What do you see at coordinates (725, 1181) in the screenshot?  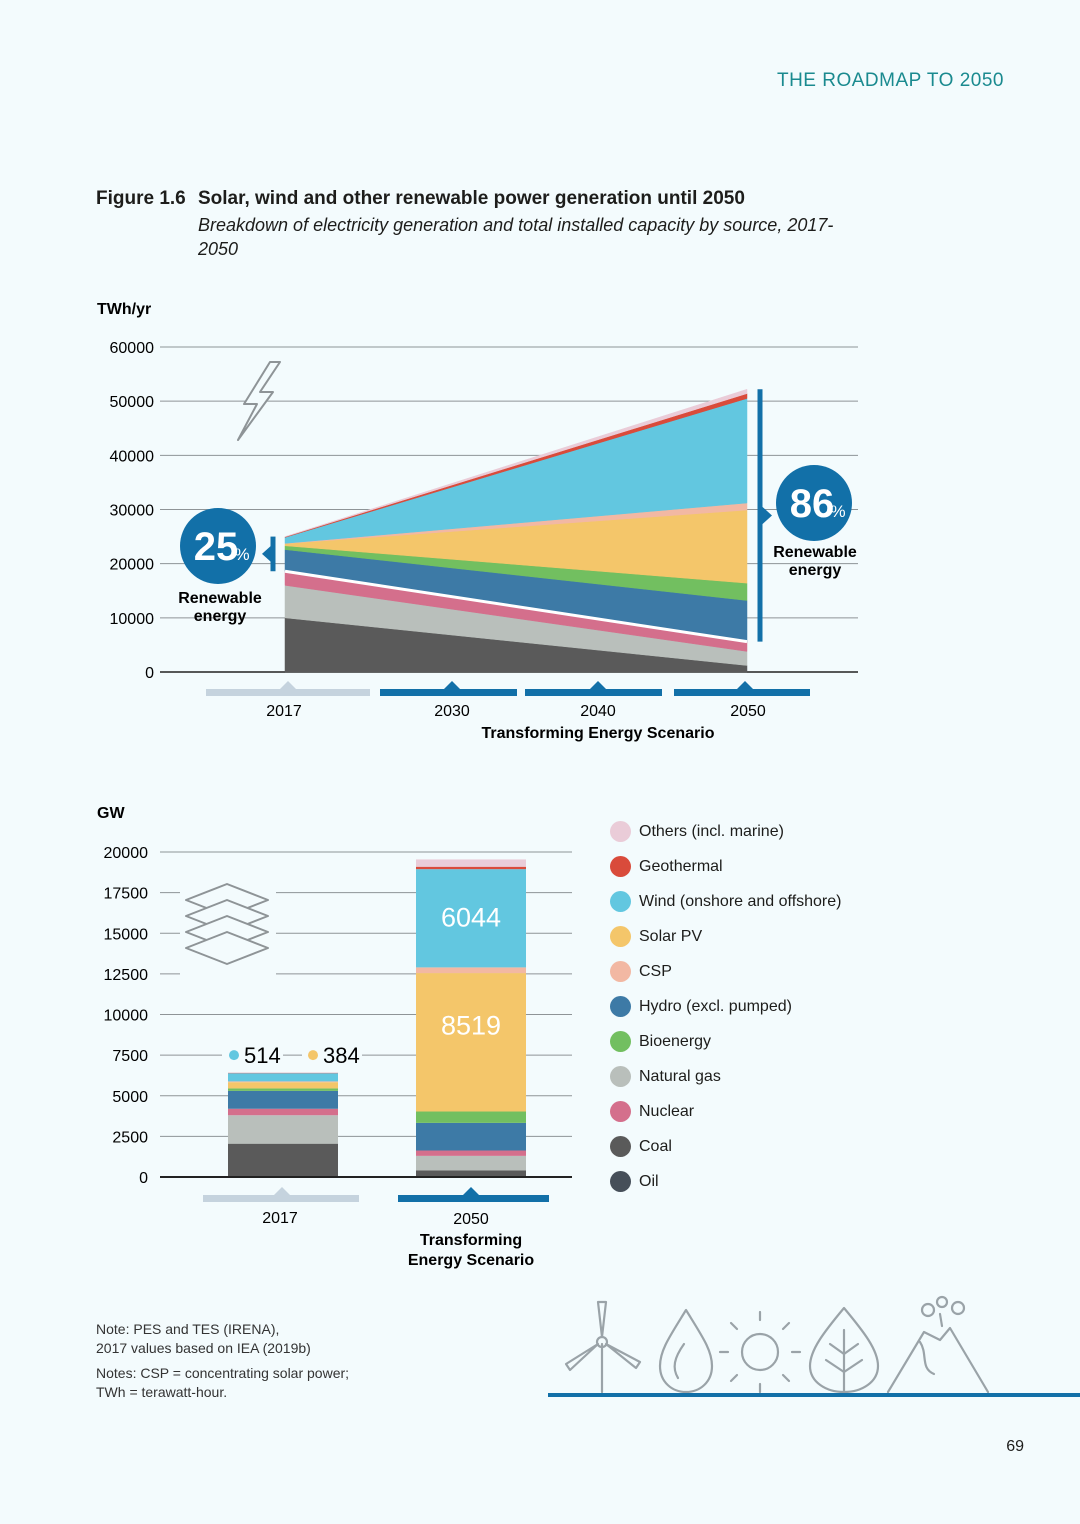 I see `legend-item: Oil` at bounding box center [725, 1181].